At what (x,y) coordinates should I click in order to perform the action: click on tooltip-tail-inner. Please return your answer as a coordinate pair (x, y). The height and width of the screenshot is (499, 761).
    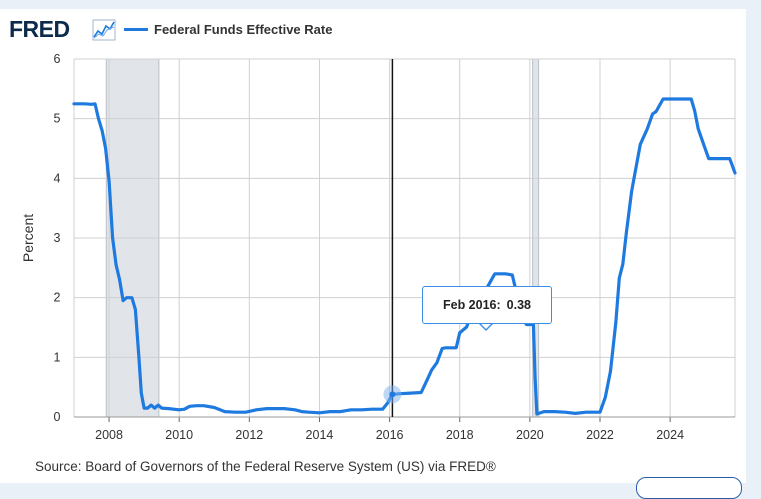
    Looking at the image, I should click on (486, 325).